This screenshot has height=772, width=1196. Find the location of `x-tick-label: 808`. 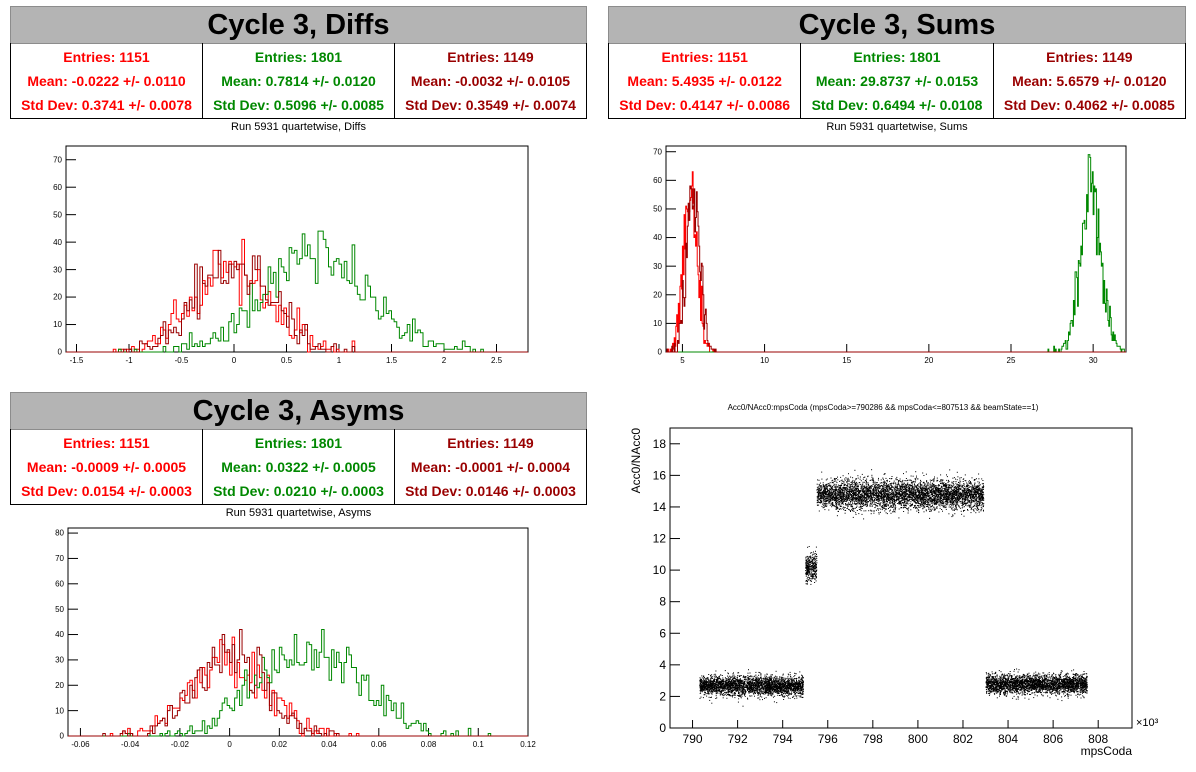

x-tick-label: 808 is located at coordinates (1098, 739).